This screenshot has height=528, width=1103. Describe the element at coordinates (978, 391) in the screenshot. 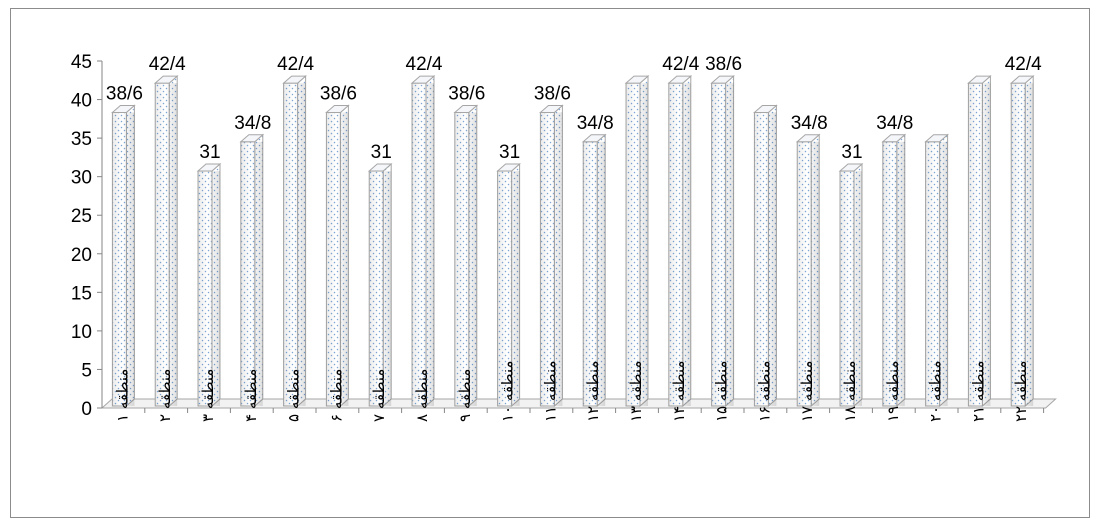

I see `x-tick-label: منطقه ۲۱` at that location.